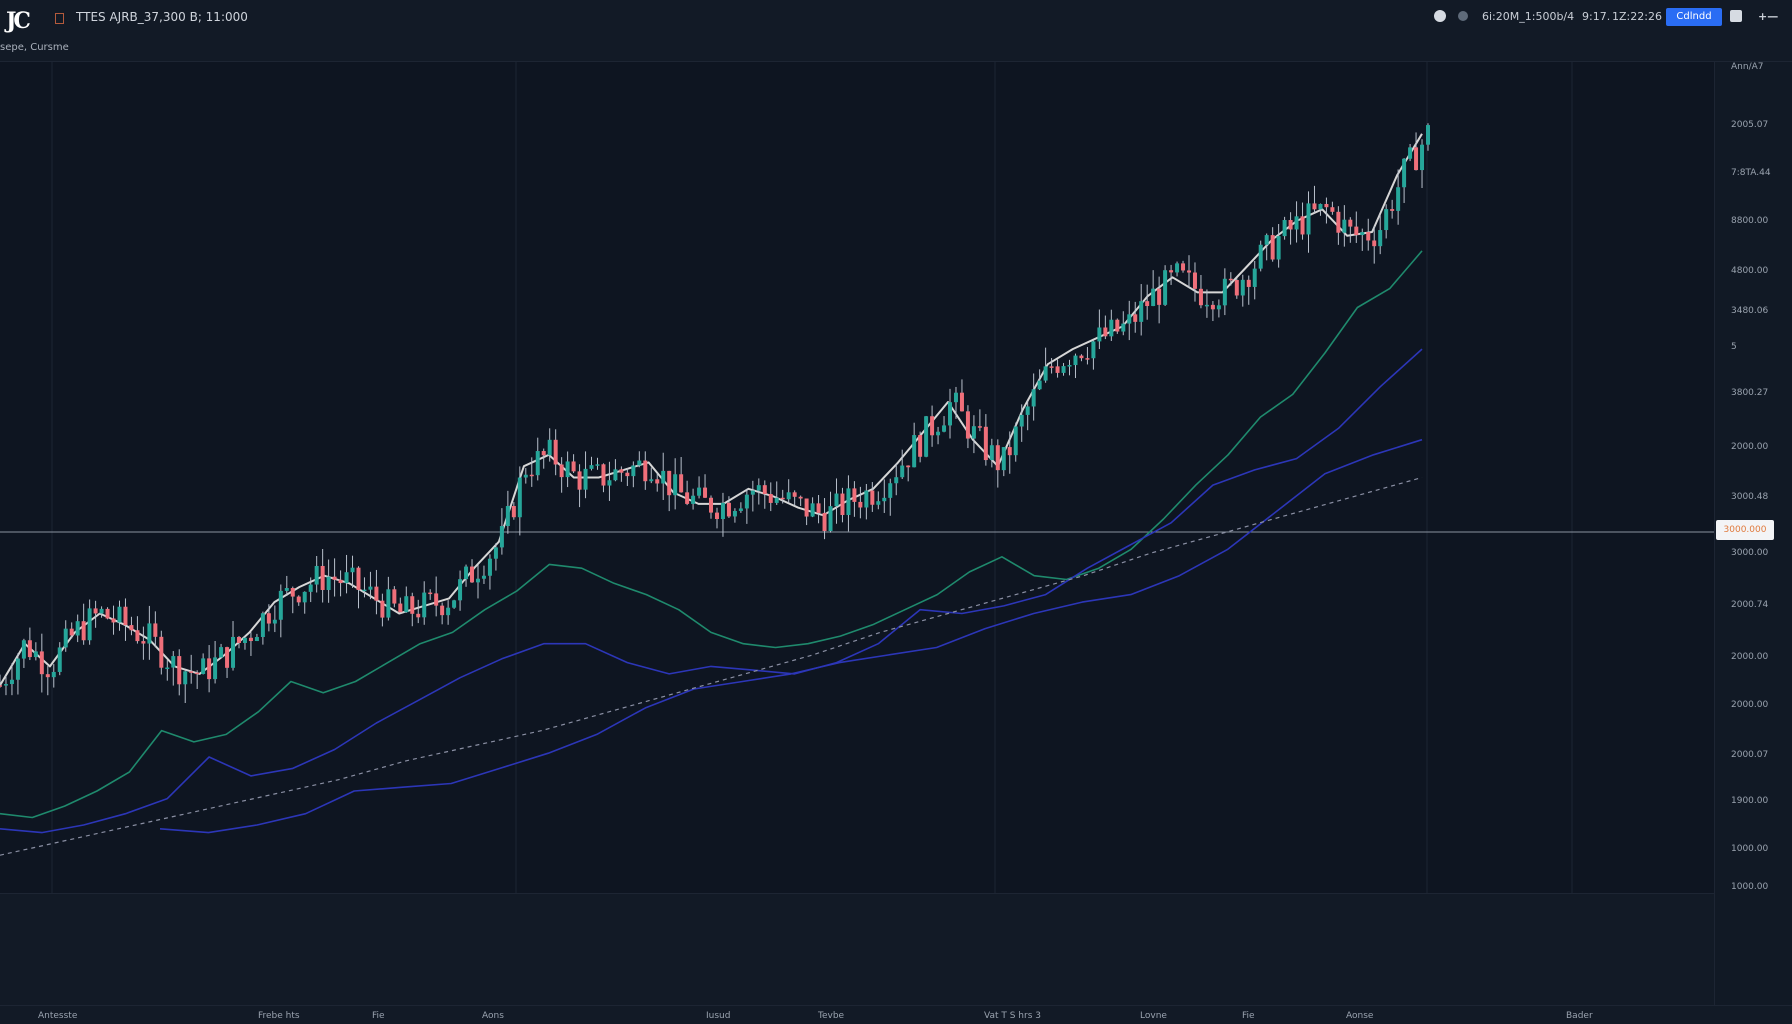 The width and height of the screenshot is (1792, 1024). Describe the element at coordinates (1528, 16) in the screenshot. I see `toolbar-range-text: 6i:20M_1:500b/4` at that location.